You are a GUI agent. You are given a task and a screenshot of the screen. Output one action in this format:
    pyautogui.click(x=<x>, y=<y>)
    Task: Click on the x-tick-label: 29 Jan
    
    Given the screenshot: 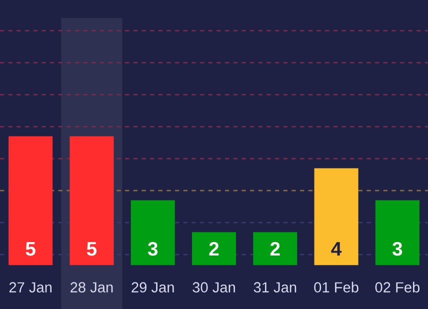 What is the action you would take?
    pyautogui.click(x=153, y=287)
    